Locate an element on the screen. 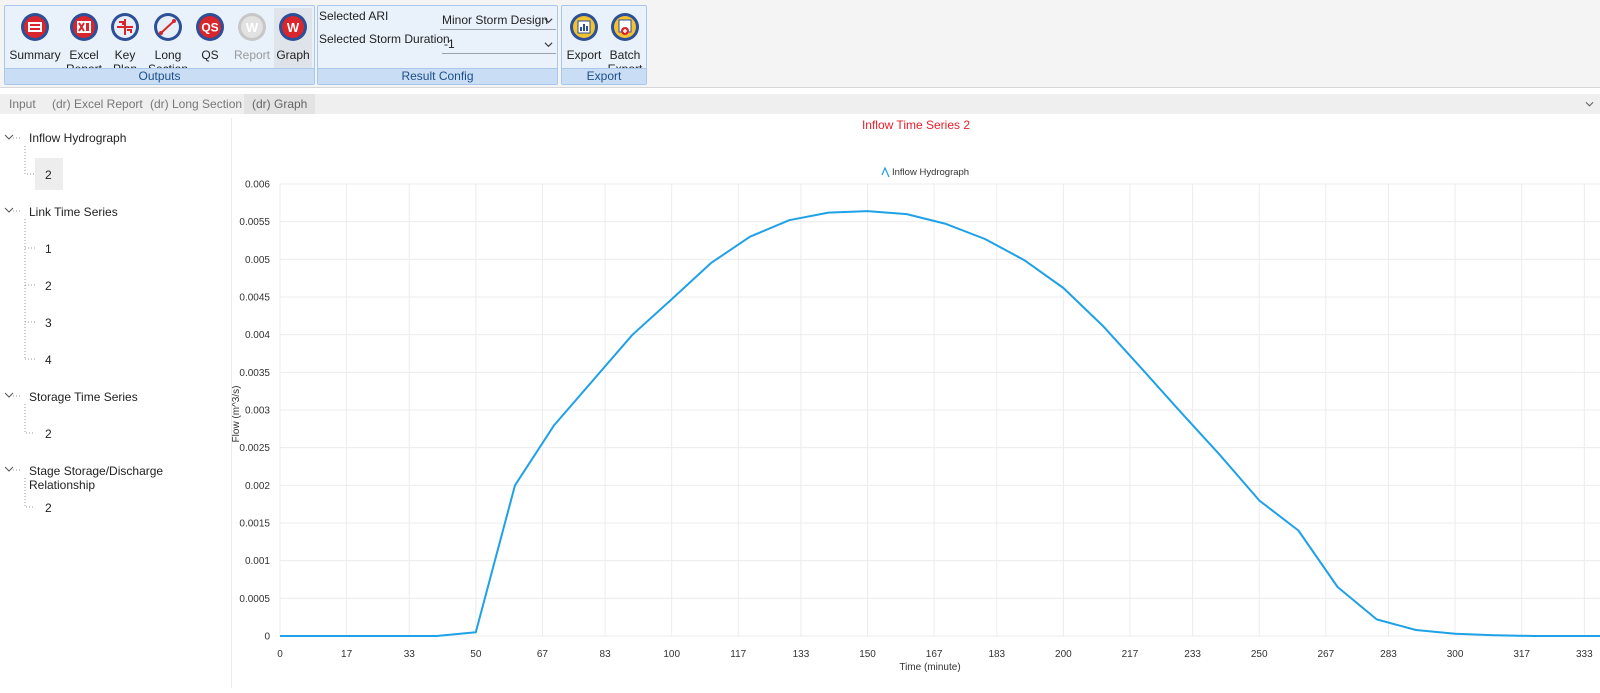 This screenshot has width=1600, height=693. x-tick-label: 50 is located at coordinates (476, 654).